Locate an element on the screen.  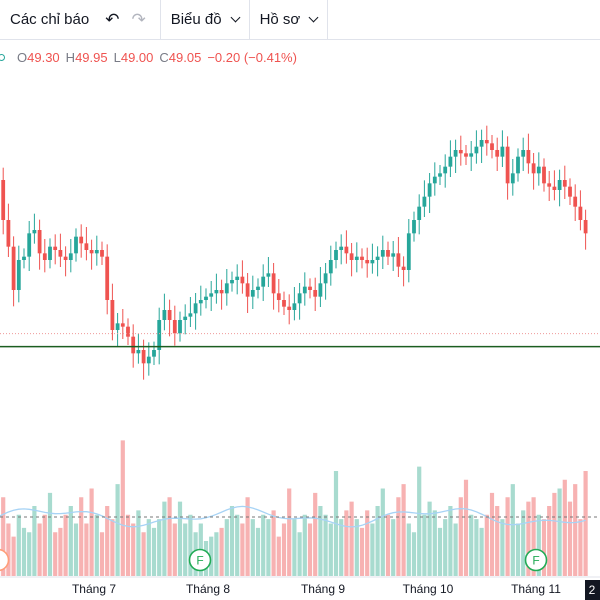
x-tick-label: Tháng 9 is located at coordinates (323, 589).